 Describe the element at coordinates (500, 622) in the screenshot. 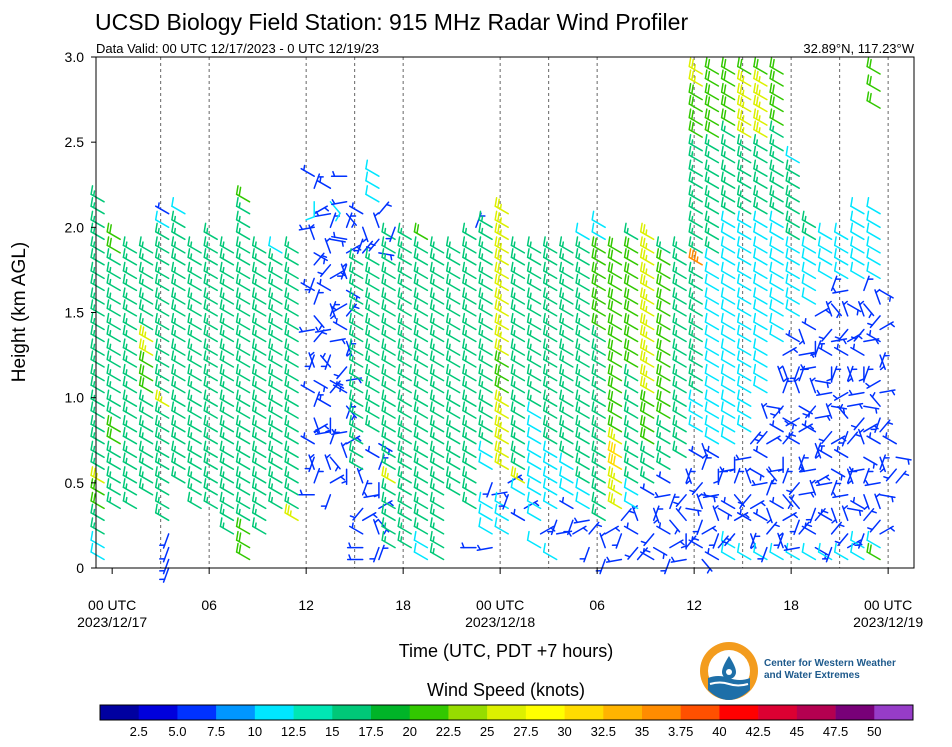

I see `x-tick-date-label: 2023/12/18` at that location.